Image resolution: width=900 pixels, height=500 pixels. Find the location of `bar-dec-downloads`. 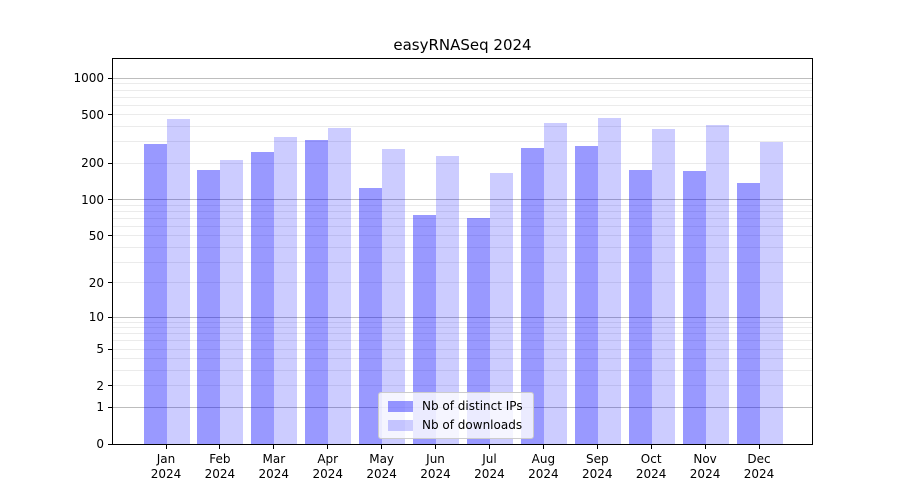

bar-dec-downloads is located at coordinates (771, 292).